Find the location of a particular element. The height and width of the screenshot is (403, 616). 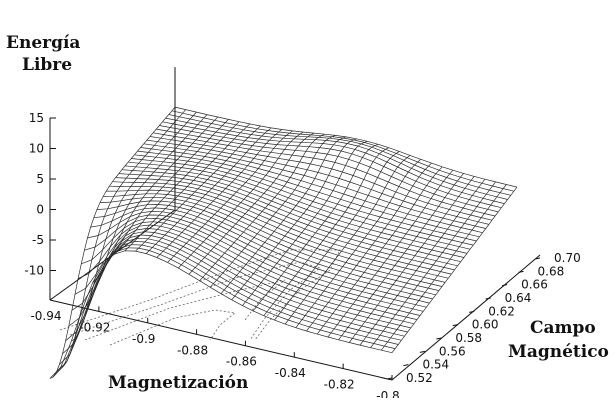

z-tick-label: 10 is located at coordinates (36, 149).